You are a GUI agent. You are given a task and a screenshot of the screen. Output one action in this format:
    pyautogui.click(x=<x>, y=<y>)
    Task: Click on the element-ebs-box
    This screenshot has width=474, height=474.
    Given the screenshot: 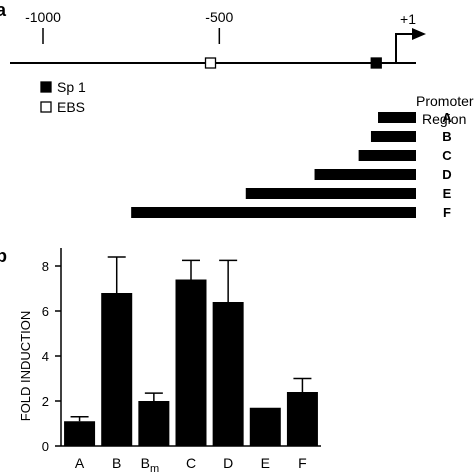 What is the action you would take?
    pyautogui.click(x=210, y=63)
    